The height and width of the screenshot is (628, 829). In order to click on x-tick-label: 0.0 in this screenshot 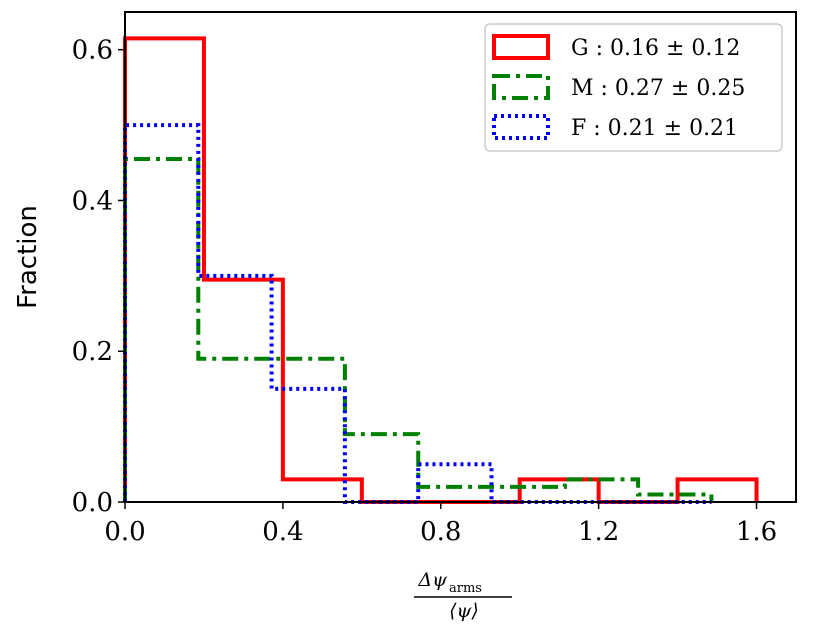, I will do `click(124, 532)`.